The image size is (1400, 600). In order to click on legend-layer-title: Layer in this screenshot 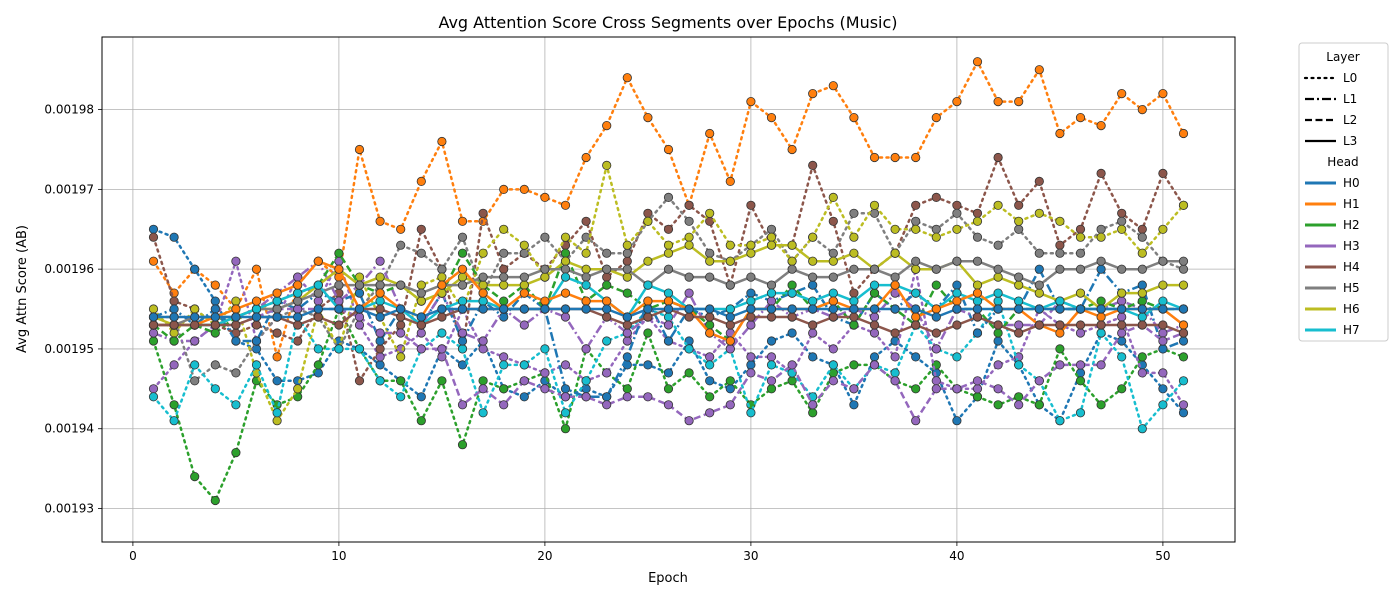, I will do `click(1343, 57)`.